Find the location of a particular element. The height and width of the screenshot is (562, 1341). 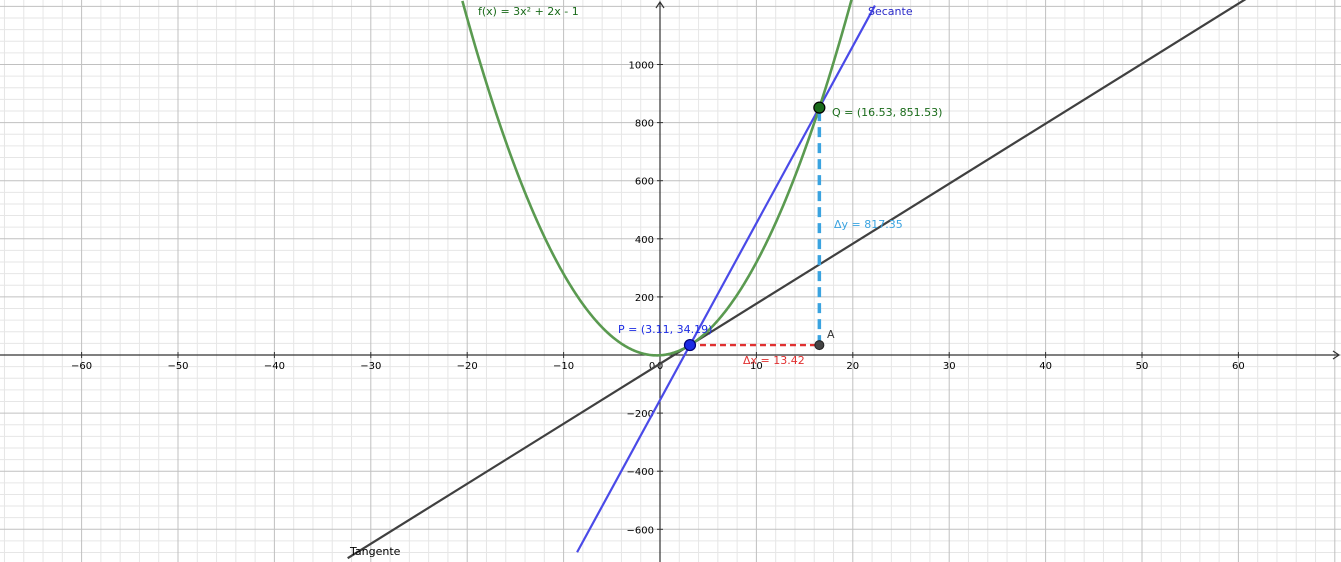

x-tick-label: 10 is located at coordinates (756, 366).